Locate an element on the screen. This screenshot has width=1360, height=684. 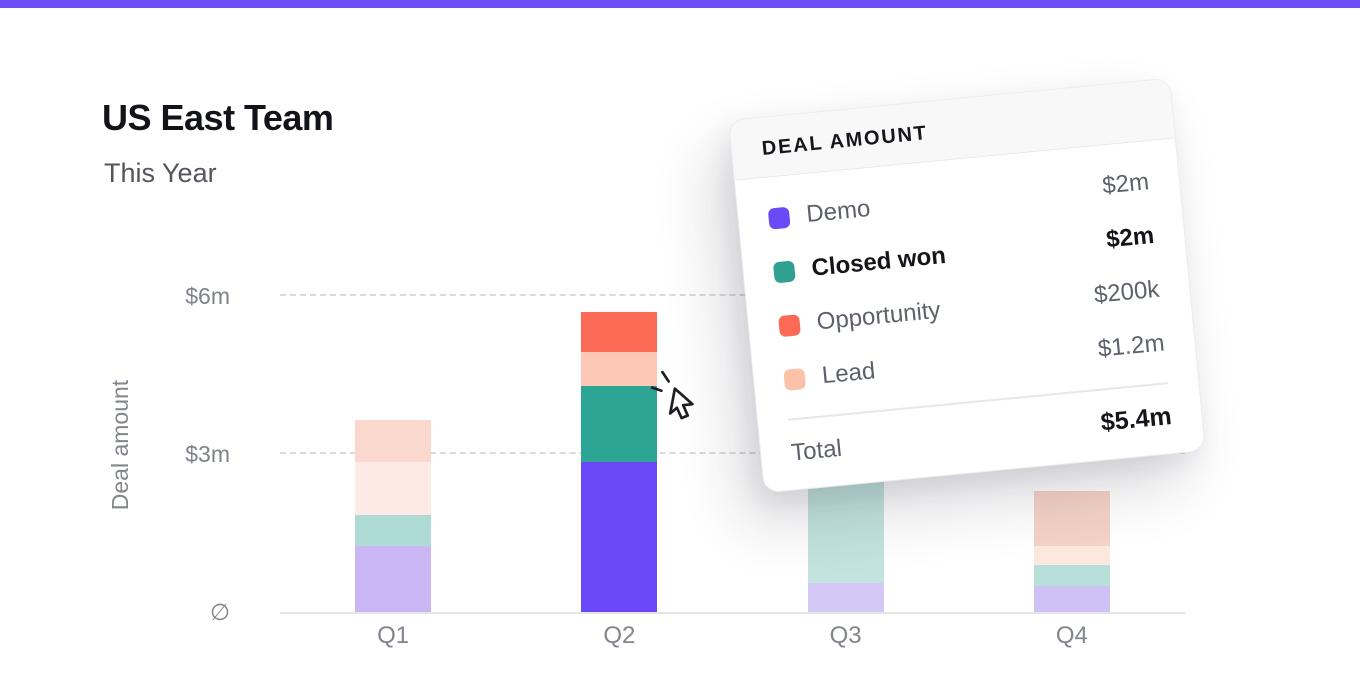
tooltip-title: DEAL AMOUNT is located at coordinates (844, 141).